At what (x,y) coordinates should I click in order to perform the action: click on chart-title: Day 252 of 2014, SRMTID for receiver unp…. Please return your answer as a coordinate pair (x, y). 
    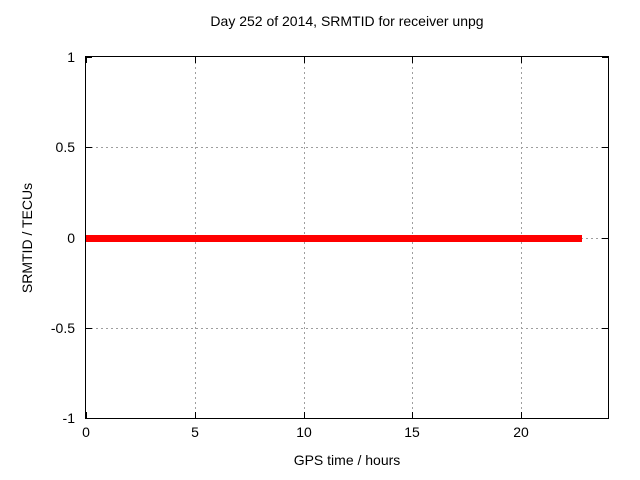
    Looking at the image, I should click on (347, 21).